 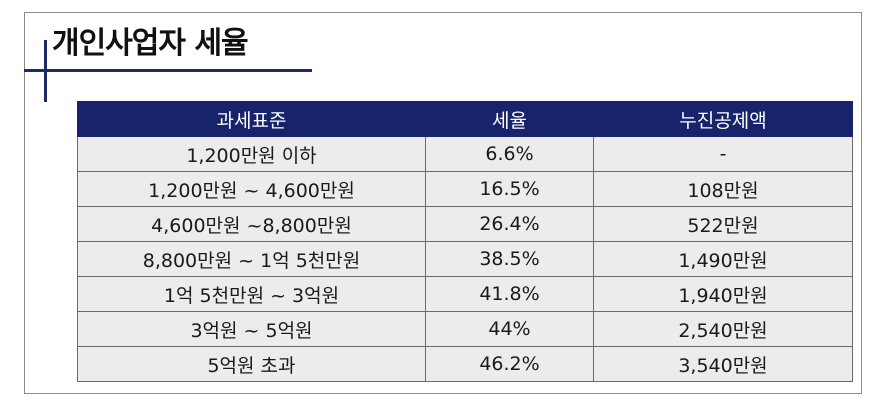 I want to click on cell-tax-base: 8,800만원 ~ 1억 5천만원, so click(x=251, y=259).